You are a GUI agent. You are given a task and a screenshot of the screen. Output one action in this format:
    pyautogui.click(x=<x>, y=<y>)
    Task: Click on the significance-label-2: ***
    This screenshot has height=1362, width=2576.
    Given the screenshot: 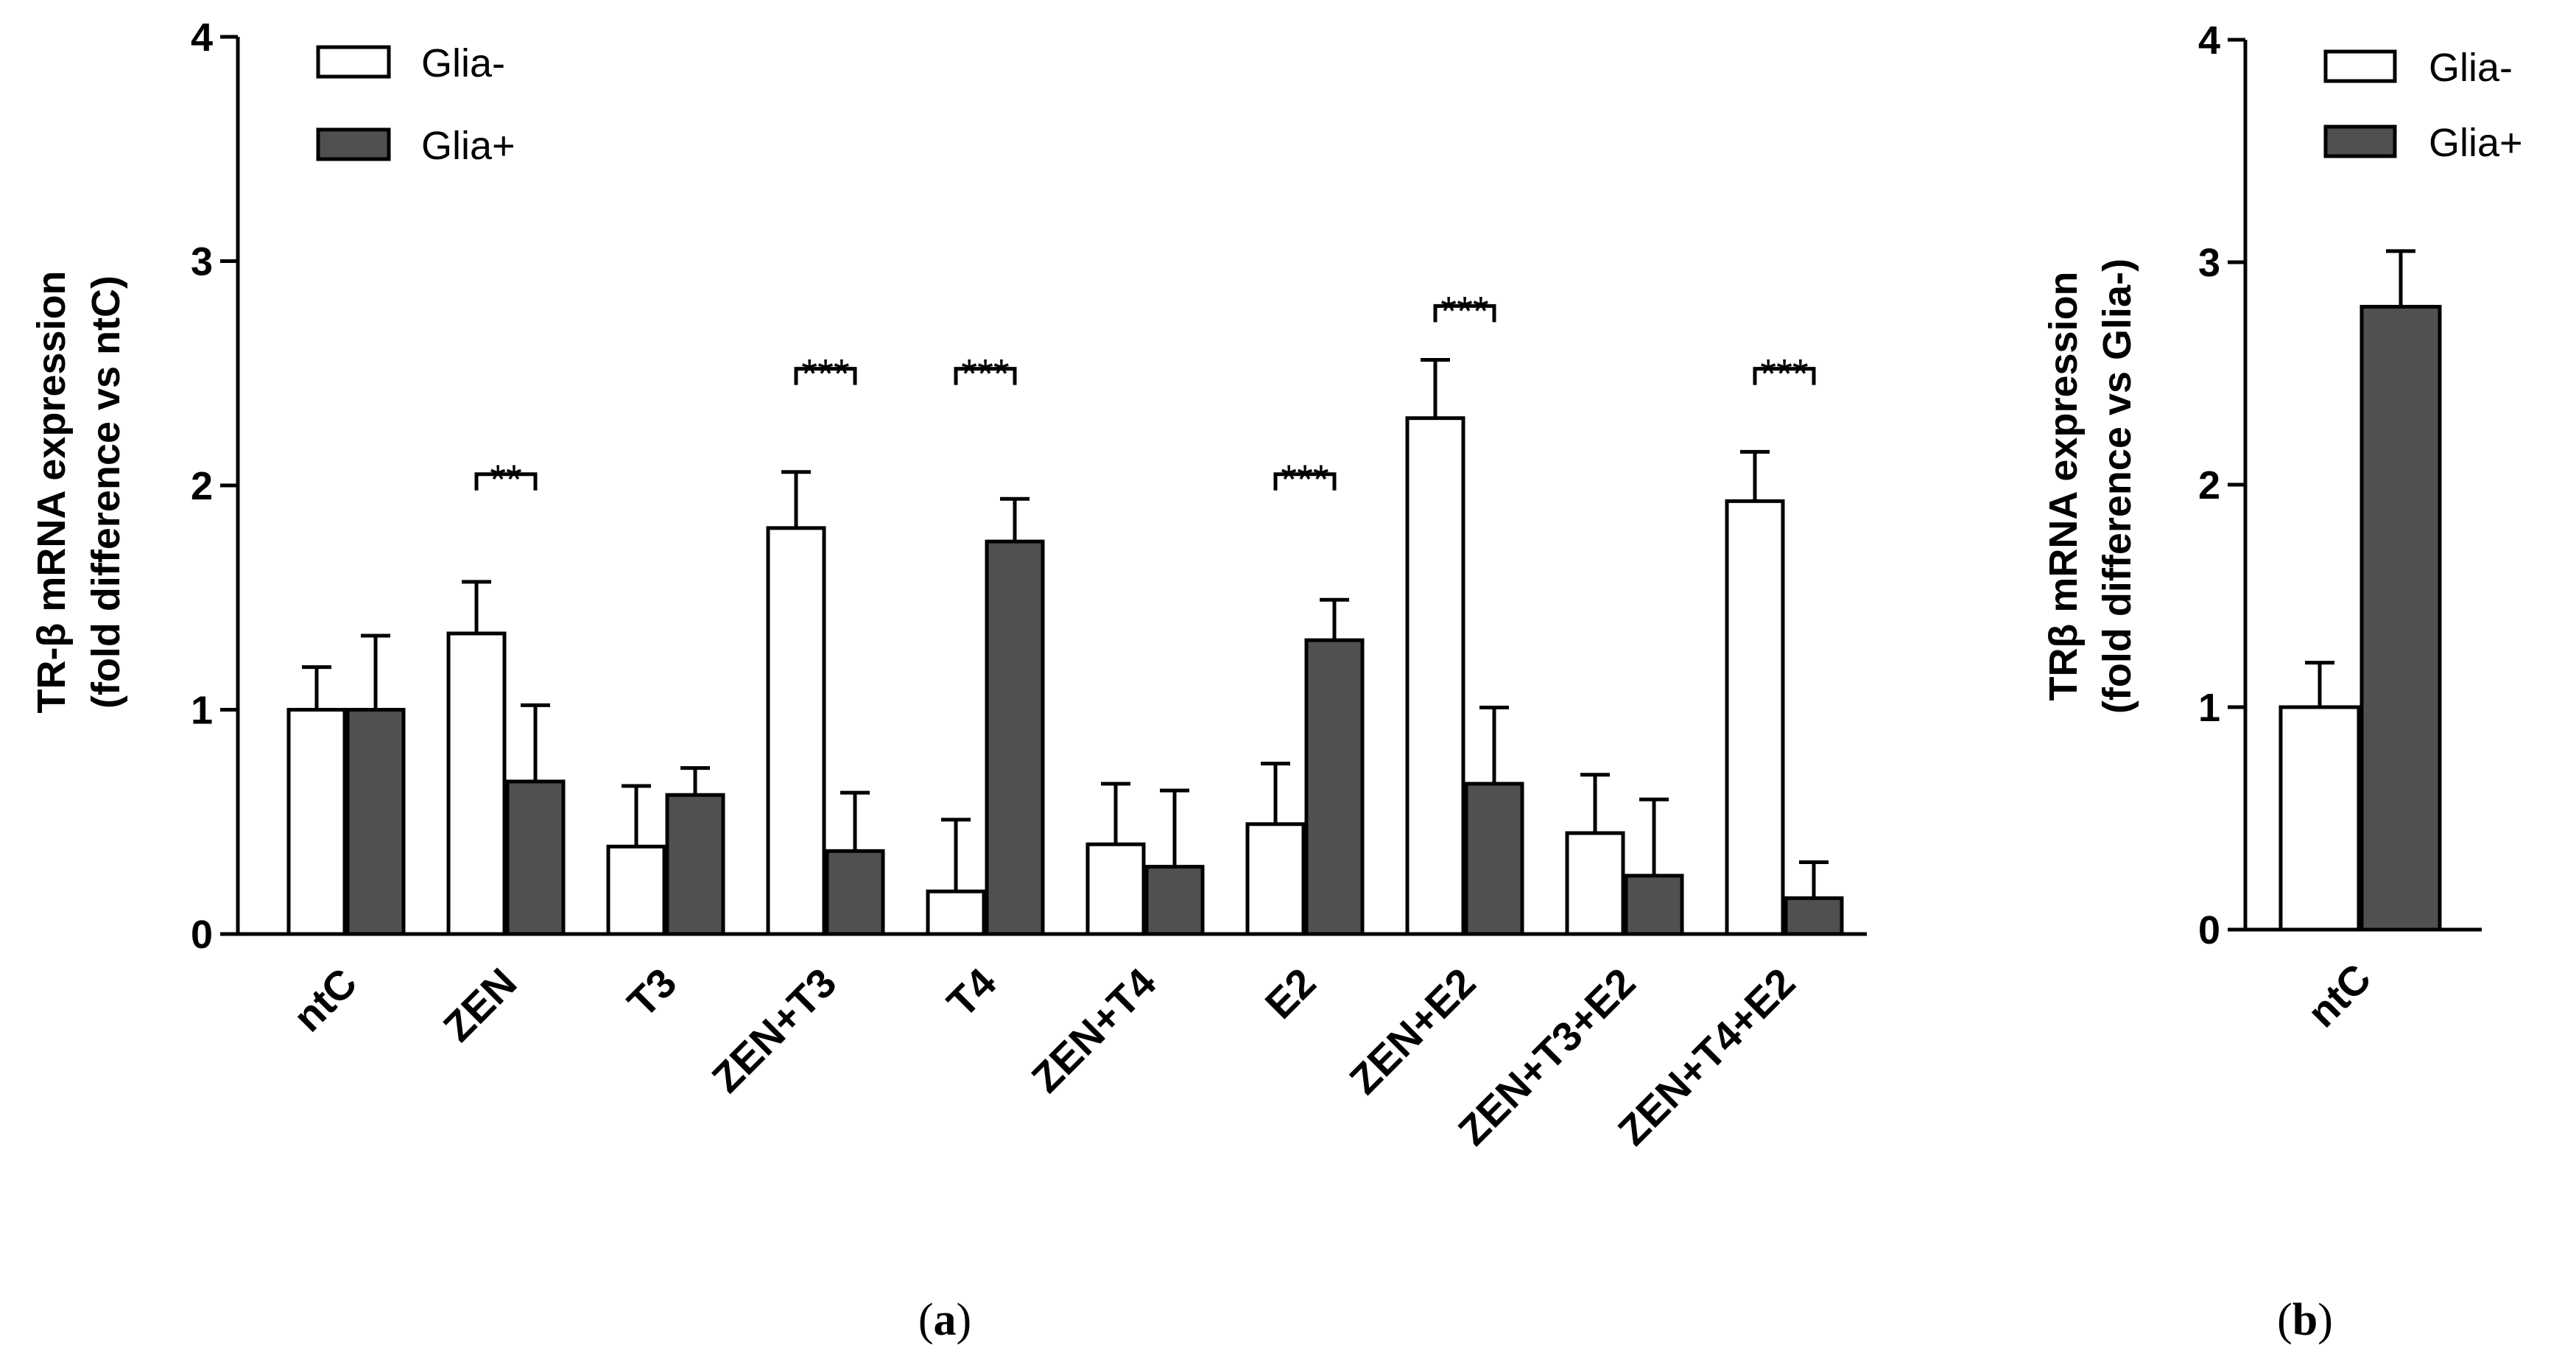 What is the action you would take?
    pyautogui.click(x=985, y=374)
    